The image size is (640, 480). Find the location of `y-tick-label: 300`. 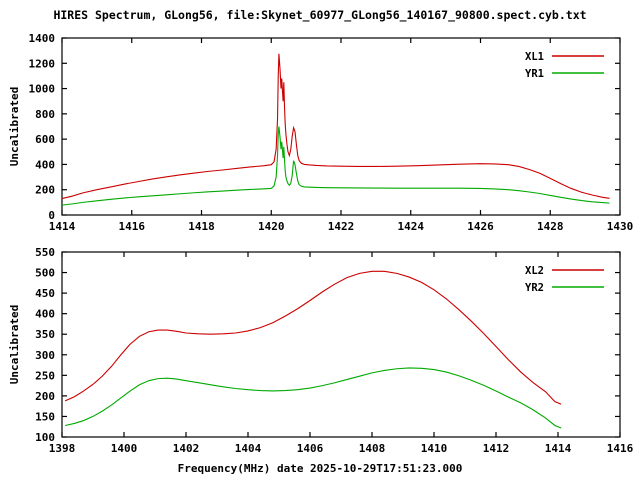

y-tick-label: 300 is located at coordinates (45, 355).